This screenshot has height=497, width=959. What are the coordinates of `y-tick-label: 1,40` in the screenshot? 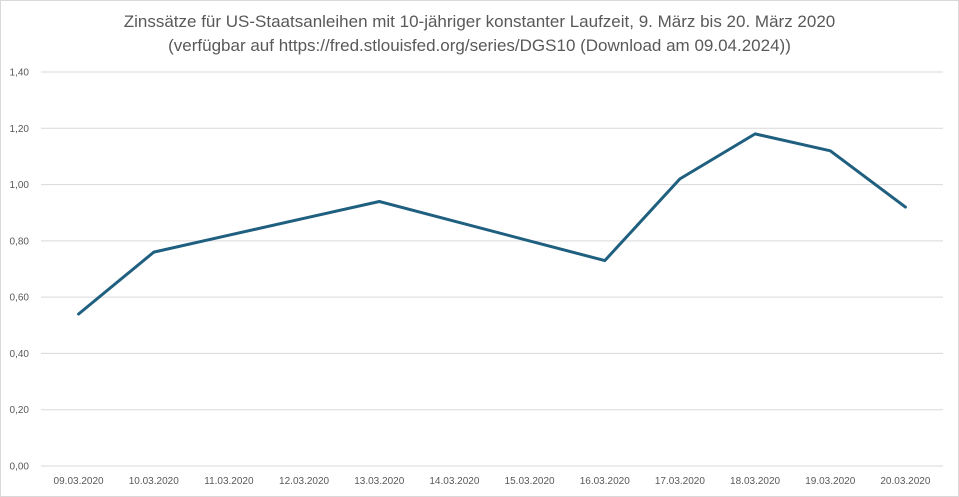 It's located at (20, 73).